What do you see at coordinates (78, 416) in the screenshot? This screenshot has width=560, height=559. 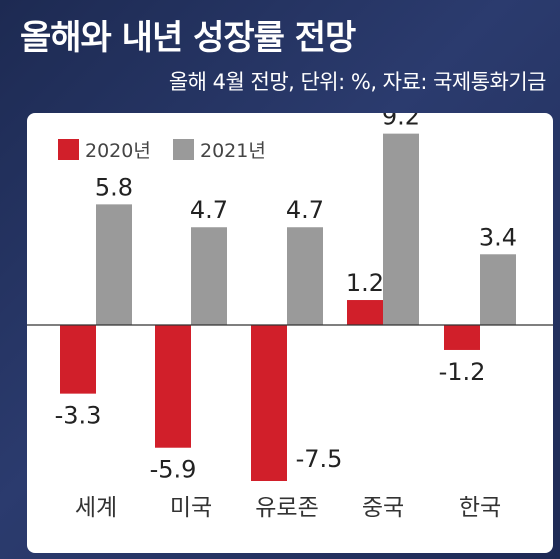 I see `value-label-2020-1: -3.3` at bounding box center [78, 416].